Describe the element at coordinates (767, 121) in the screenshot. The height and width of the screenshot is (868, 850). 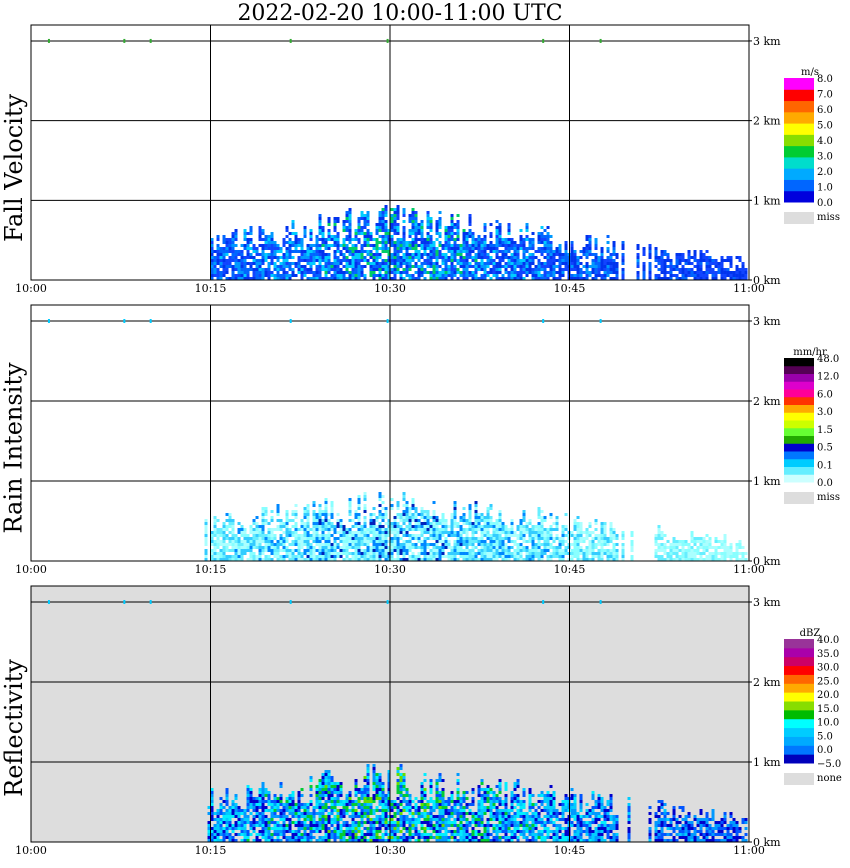
I see `y-tick-label: 2 km` at that location.